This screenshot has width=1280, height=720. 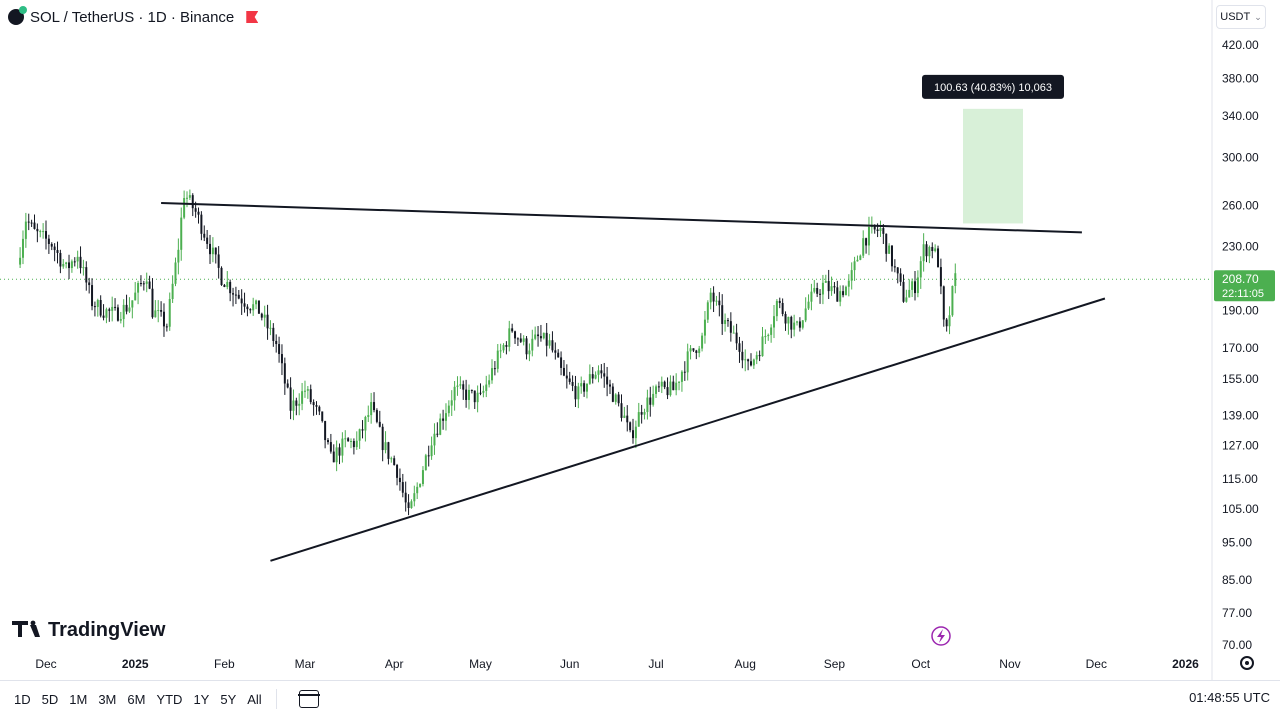 What do you see at coordinates (480, 664) in the screenshot?
I see `time-tick-label: May` at bounding box center [480, 664].